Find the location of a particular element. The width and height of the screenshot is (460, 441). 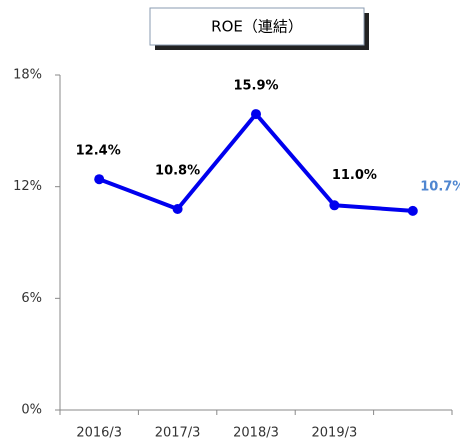

y-tick-label: 12% is located at coordinates (27, 186).